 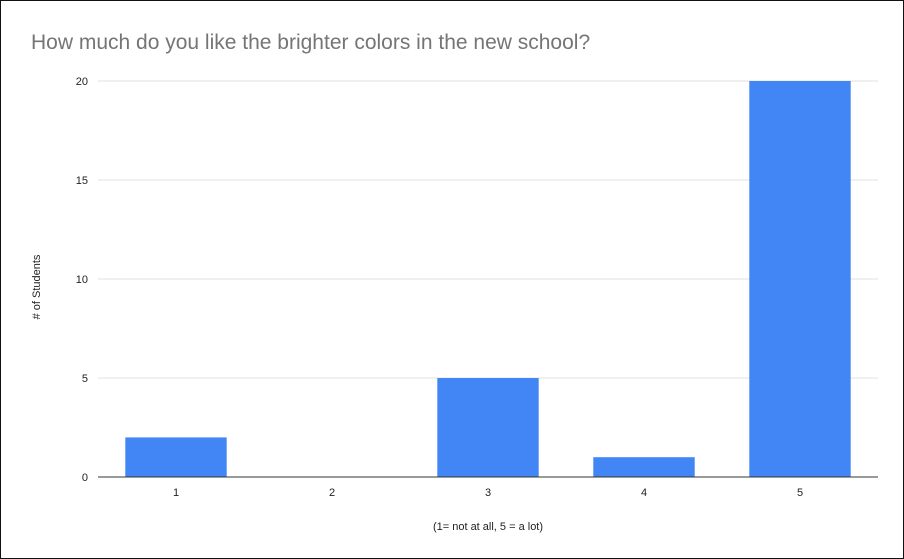 What do you see at coordinates (85, 379) in the screenshot?
I see `y-tick-label: 5` at bounding box center [85, 379].